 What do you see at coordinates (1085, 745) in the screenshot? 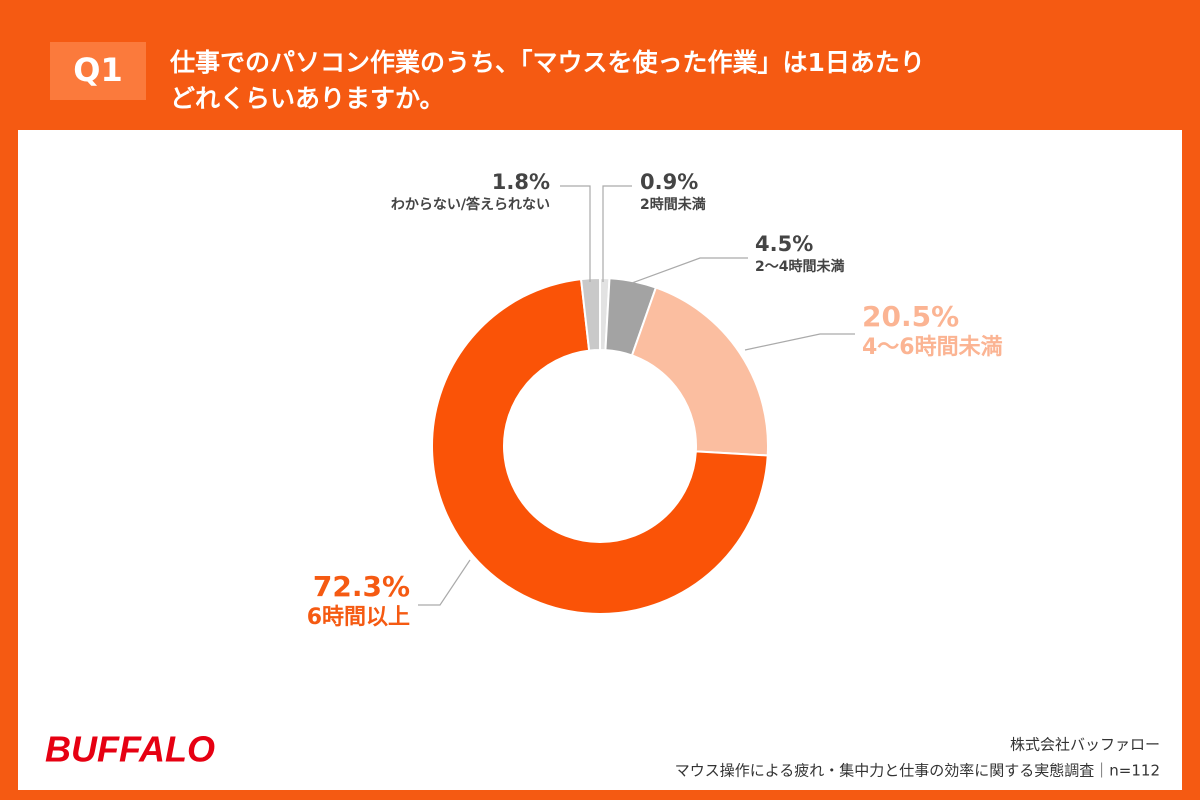
I see `company: 株式会社バッファロー` at bounding box center [1085, 745].